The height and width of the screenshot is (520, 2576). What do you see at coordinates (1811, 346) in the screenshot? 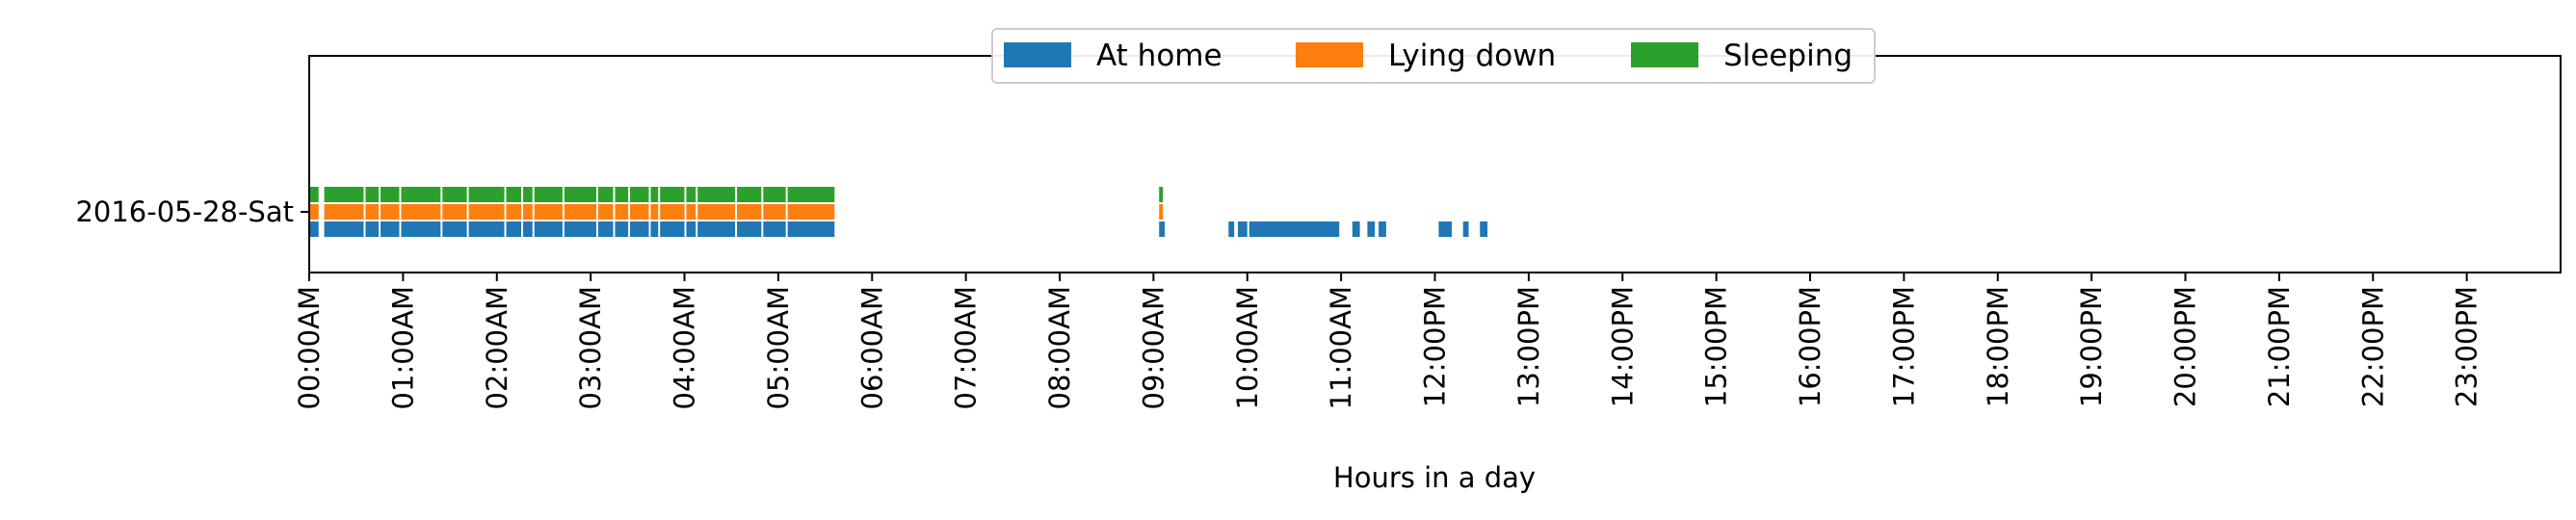
I see `x-tick-label: 16:00PM` at bounding box center [1811, 346].